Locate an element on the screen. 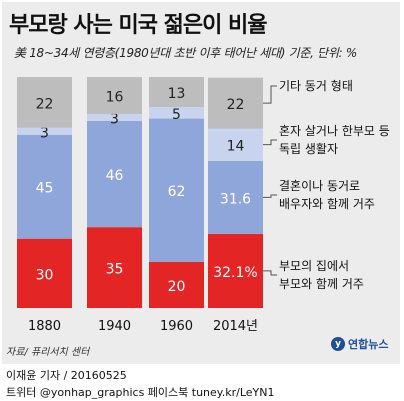 This screenshot has width=404, height=401. source-note: 자료/ 퓨리서치 센터 is located at coordinates (48, 352).